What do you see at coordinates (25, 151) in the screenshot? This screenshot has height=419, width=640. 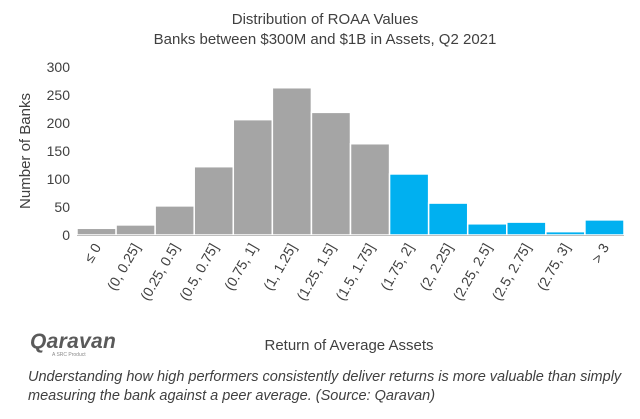 I see `y-axis-label: Number of Banks` at bounding box center [25, 151].